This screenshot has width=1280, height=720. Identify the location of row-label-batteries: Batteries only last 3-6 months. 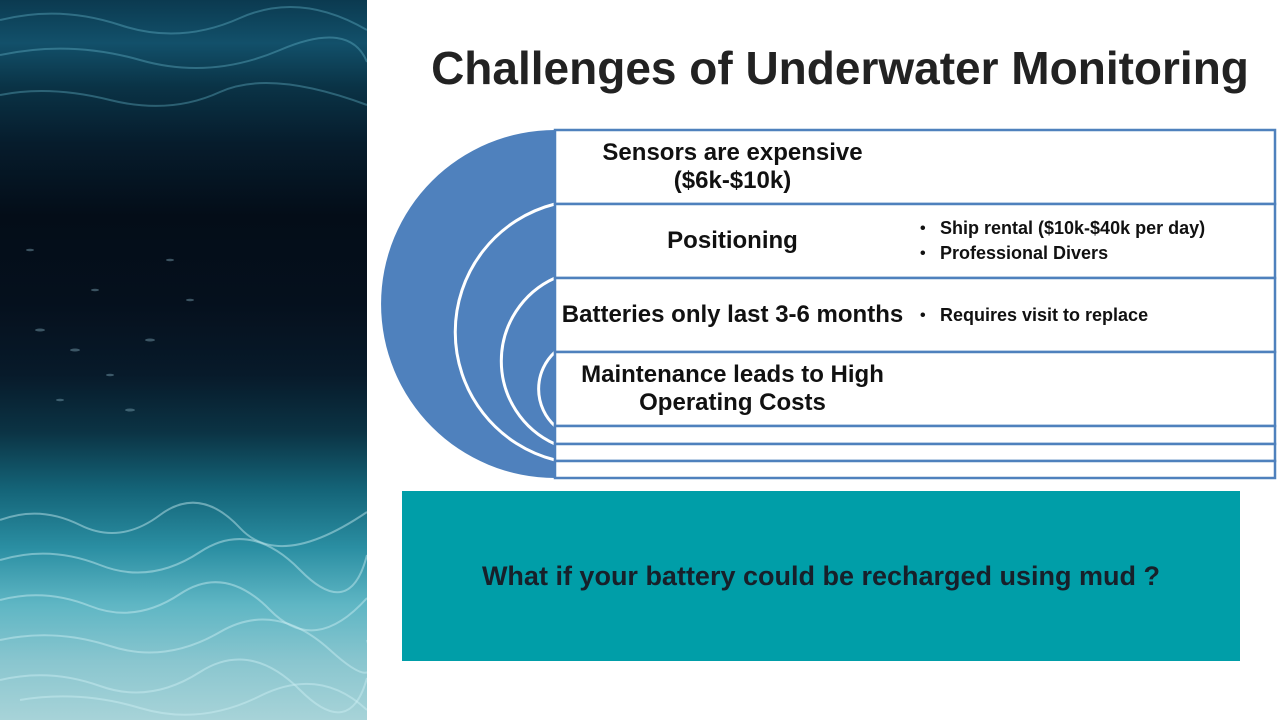
(732, 314).